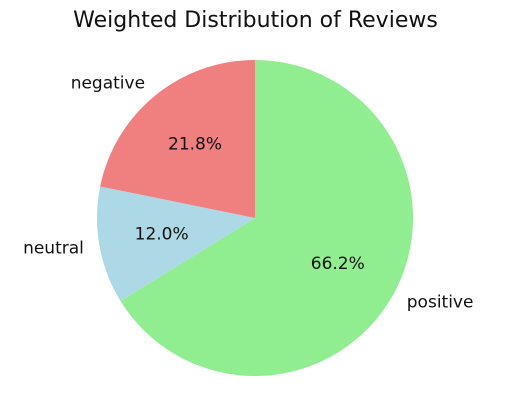  Describe the element at coordinates (195, 145) in the screenshot. I see `pct-label-negative: 21.8%` at that location.